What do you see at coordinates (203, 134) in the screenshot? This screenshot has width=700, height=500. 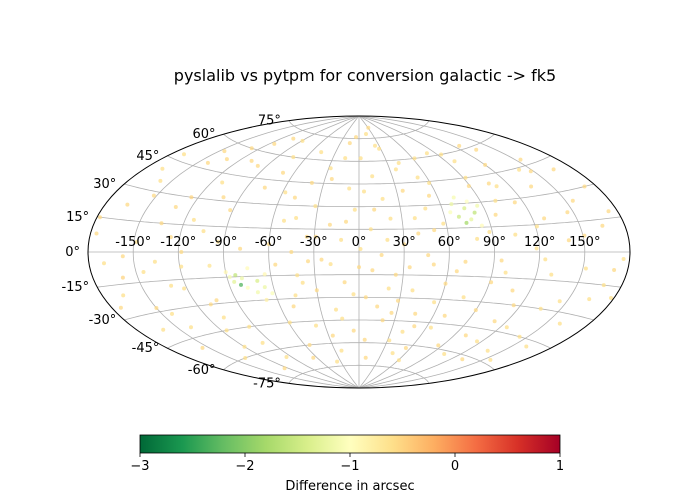 I see `latitude-tick-label: 60°` at bounding box center [203, 134].